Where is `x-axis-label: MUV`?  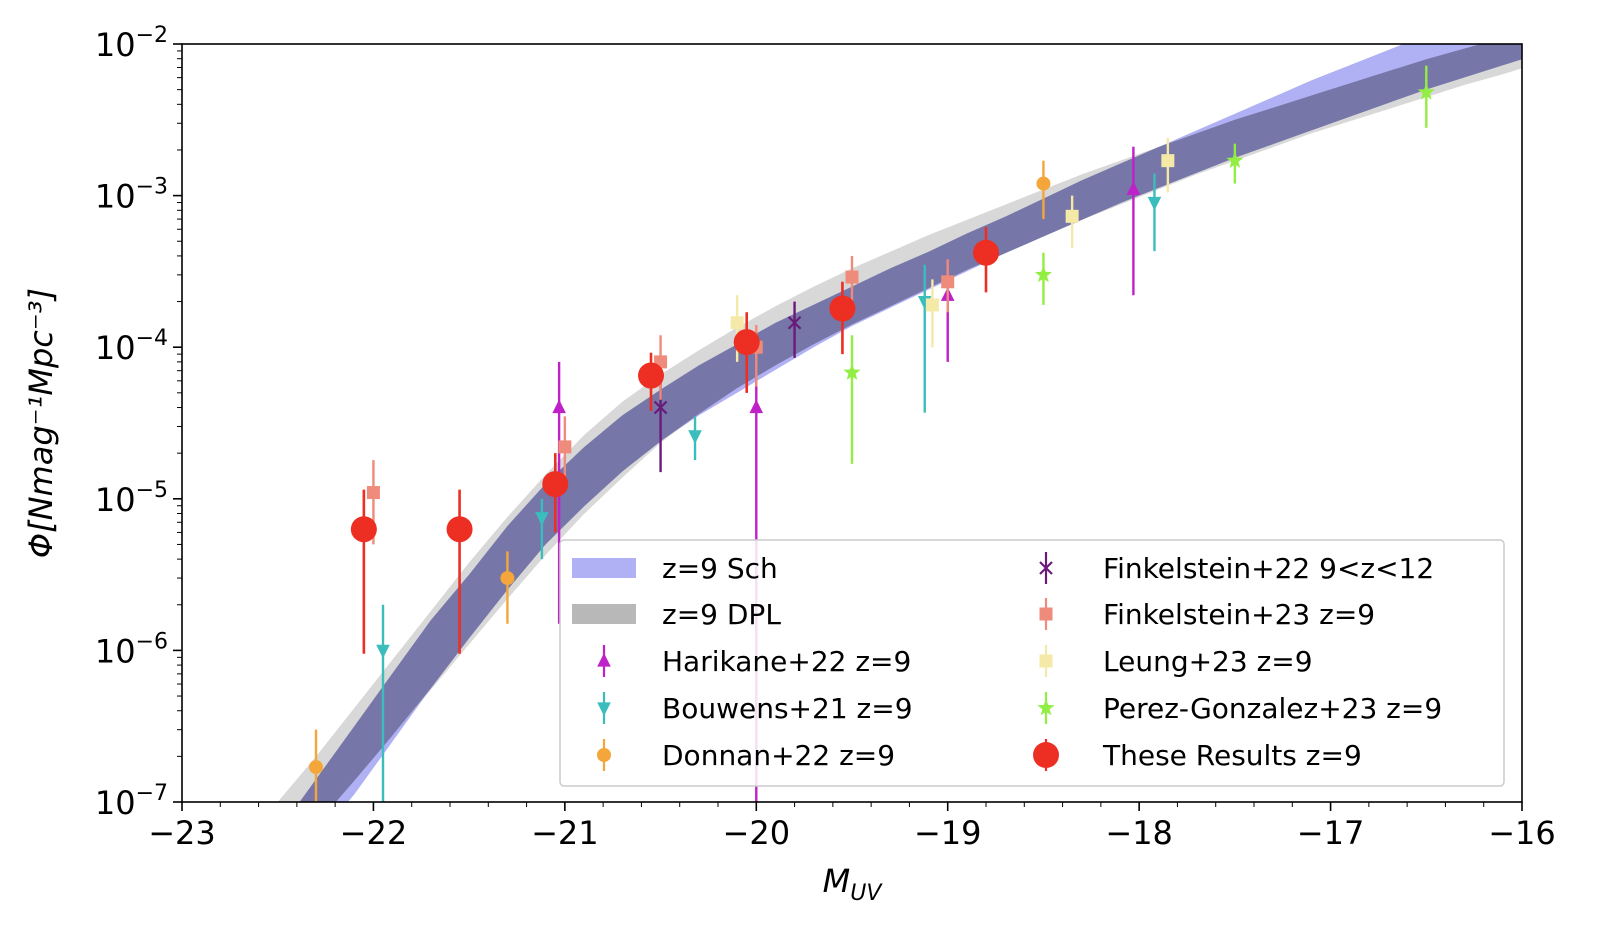 x-axis-label: MUV is located at coordinates (853, 884).